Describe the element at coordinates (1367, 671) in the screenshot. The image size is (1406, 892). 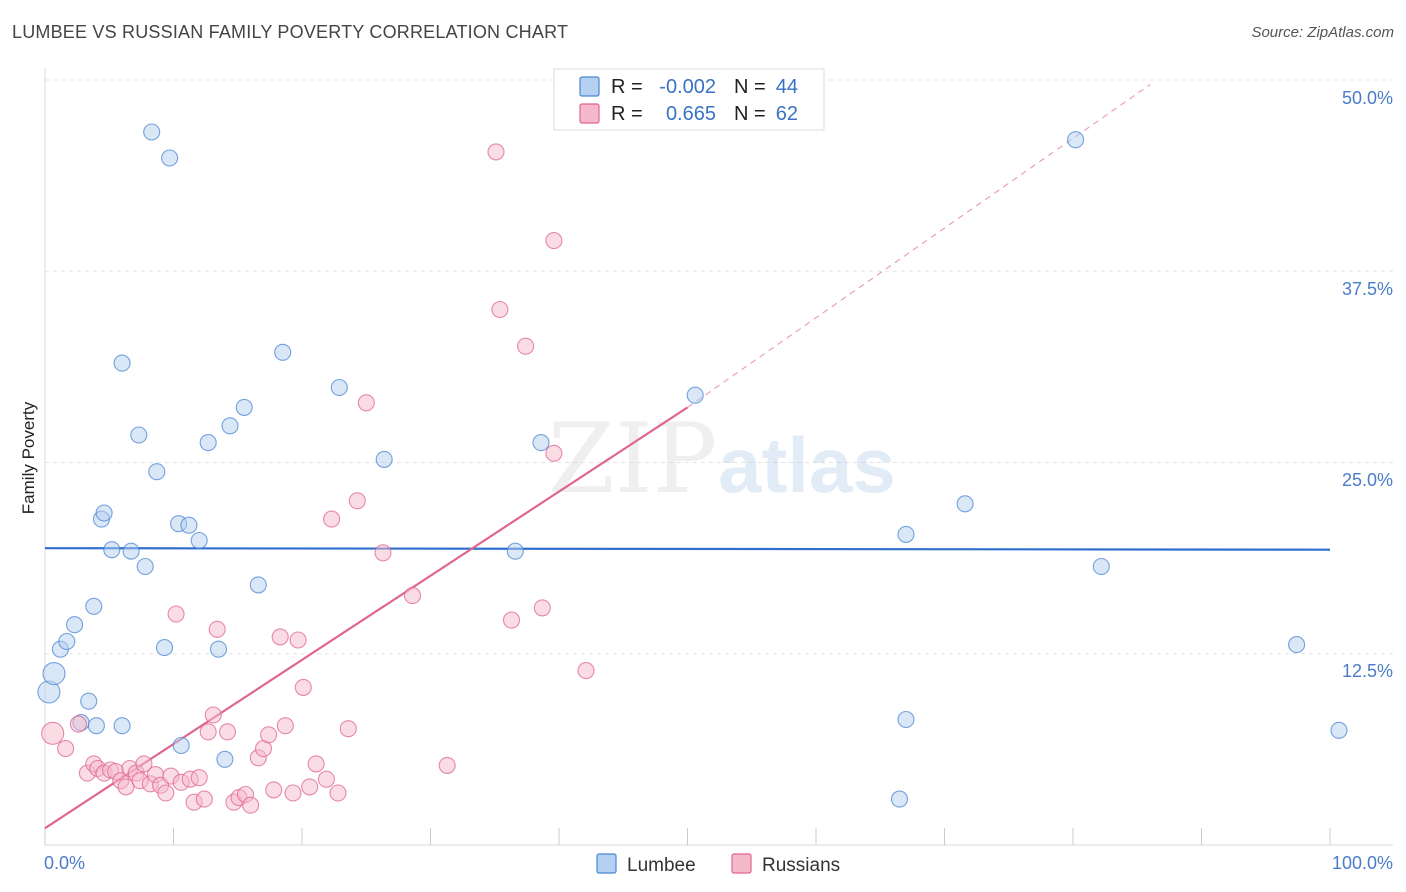
I see `y-tick-label: 12.5%` at that location.